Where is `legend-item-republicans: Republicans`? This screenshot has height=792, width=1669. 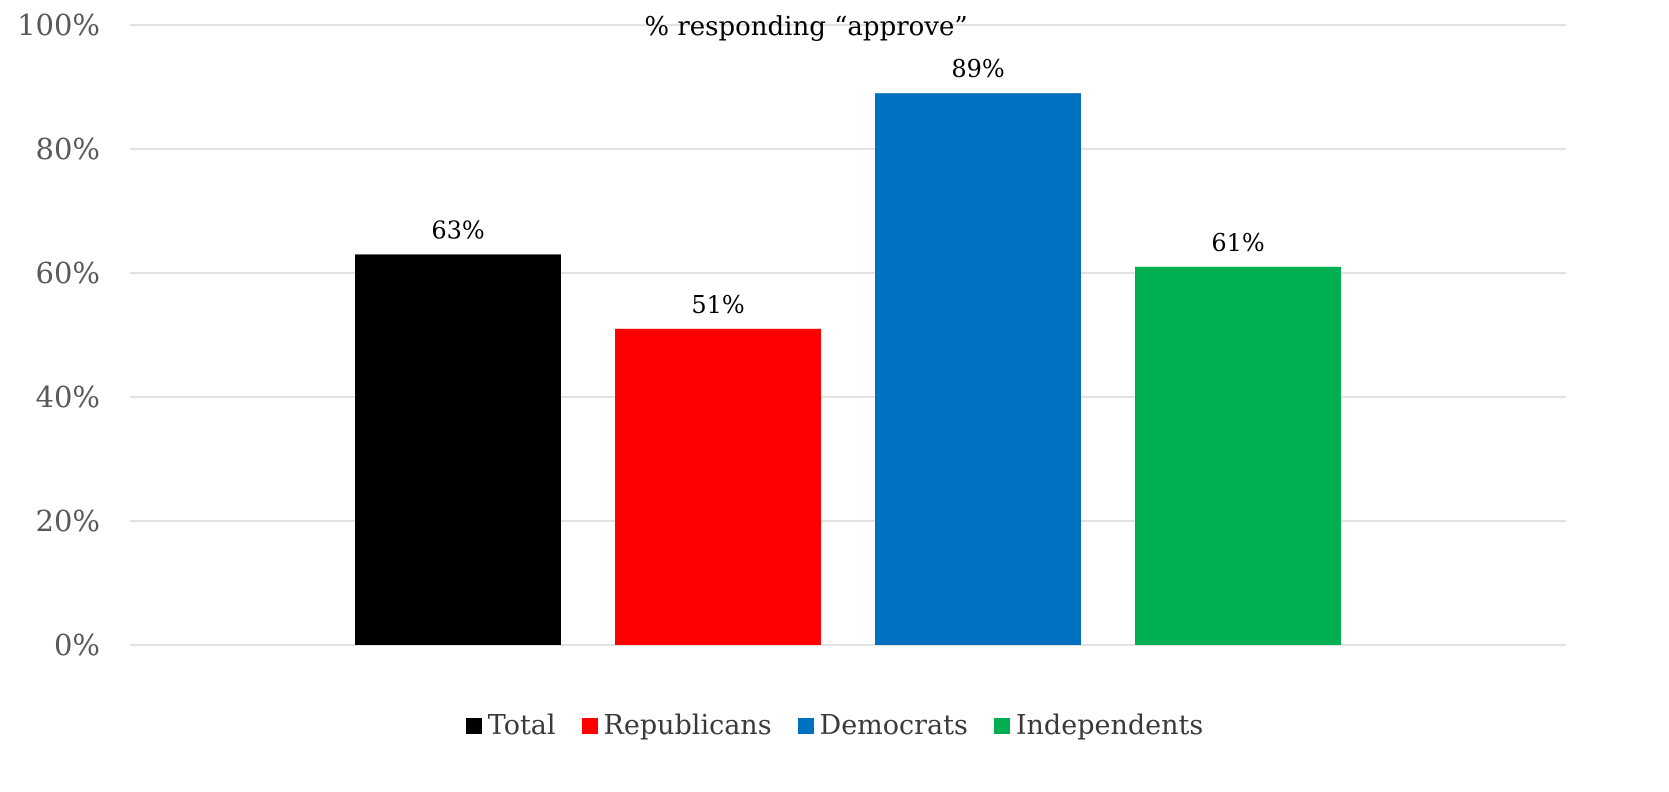
legend-item-republicans: Republicans is located at coordinates (676, 725).